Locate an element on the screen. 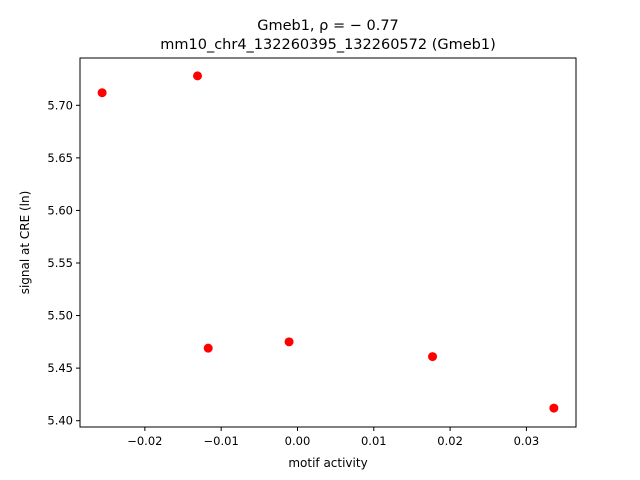 The width and height of the screenshot is (640, 480). y-tick-label: 5.65 is located at coordinates (60, 158).